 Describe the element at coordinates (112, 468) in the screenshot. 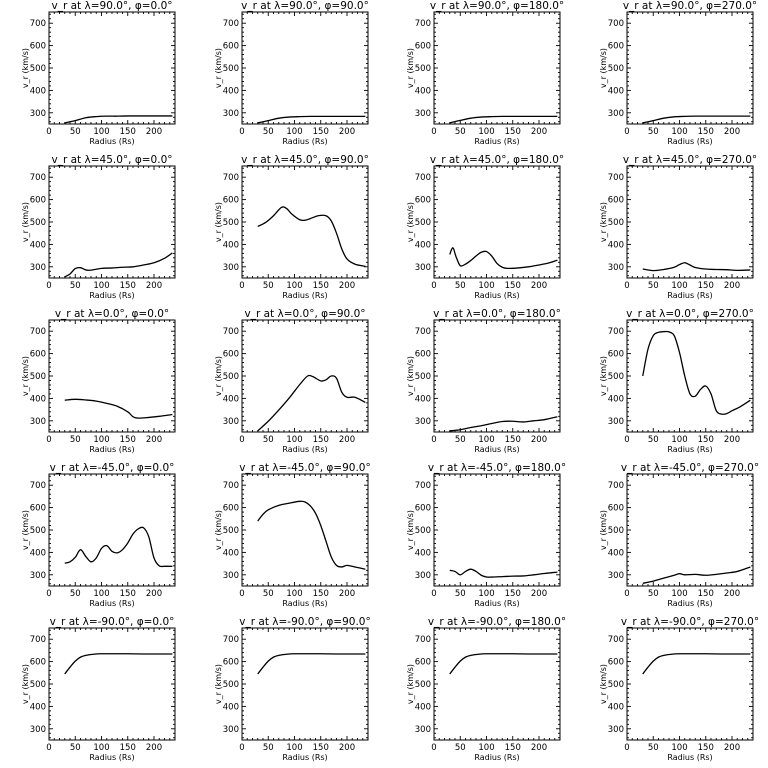

I see `panel-title: v_r at λ=-45.0°, φ=0.0°` at that location.